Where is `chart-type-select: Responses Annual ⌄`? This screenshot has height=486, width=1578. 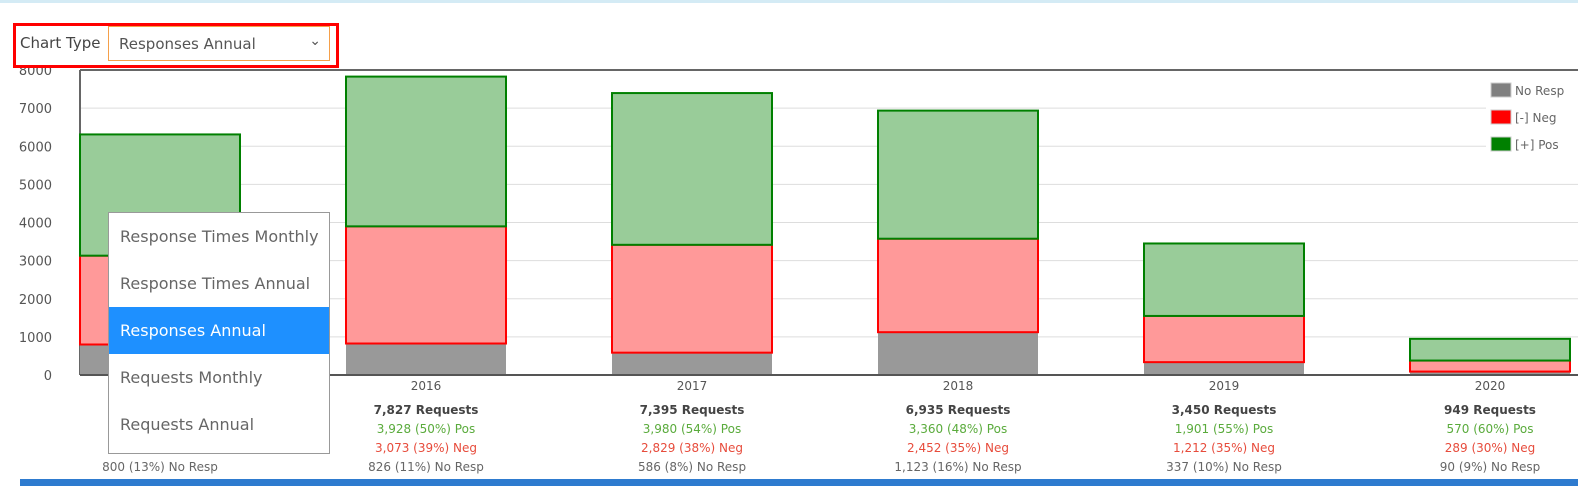 chart-type-select: Responses Annual ⌄ is located at coordinates (219, 43).